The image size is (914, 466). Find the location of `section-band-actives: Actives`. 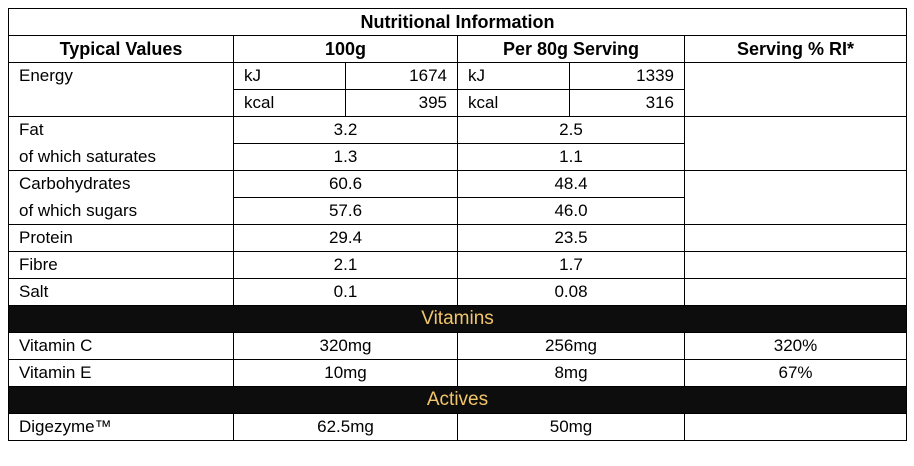

section-band-actives: Actives is located at coordinates (457, 400).